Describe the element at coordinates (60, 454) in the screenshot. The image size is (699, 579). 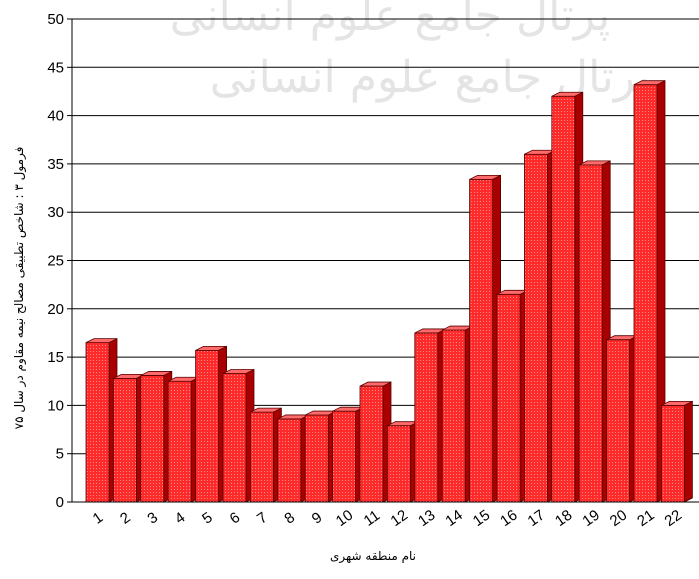
I see `y-tick-label: 5` at that location.